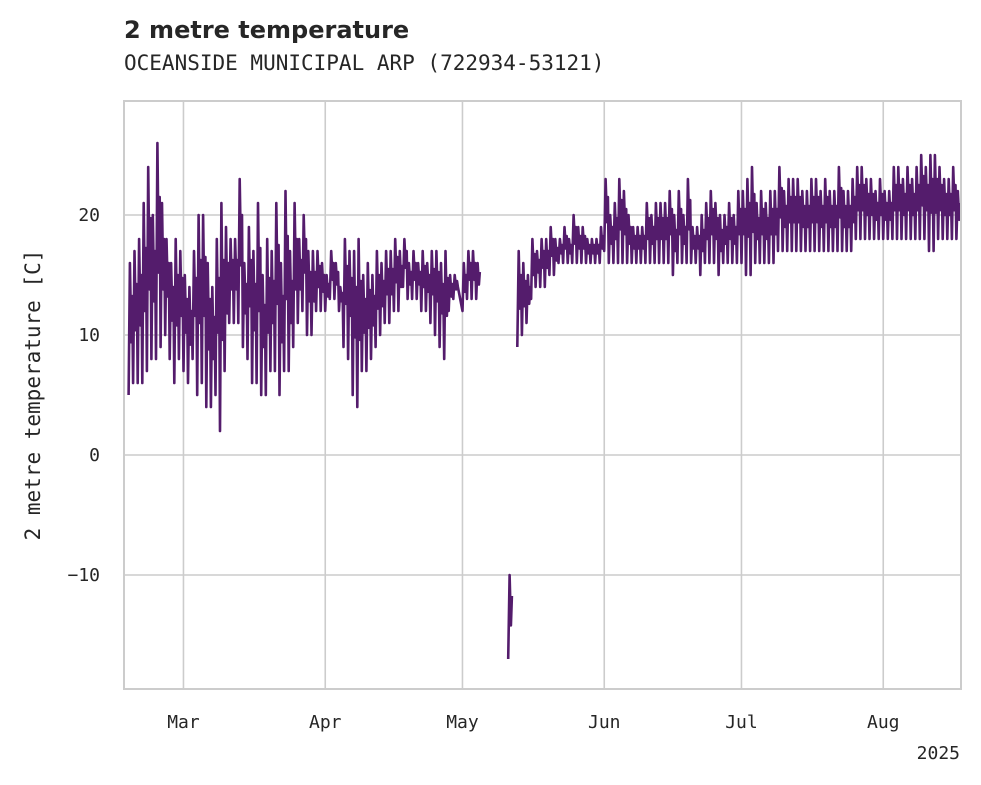  Describe the element at coordinates (325, 722) in the screenshot. I see `x-tick-label: Apr` at that location.